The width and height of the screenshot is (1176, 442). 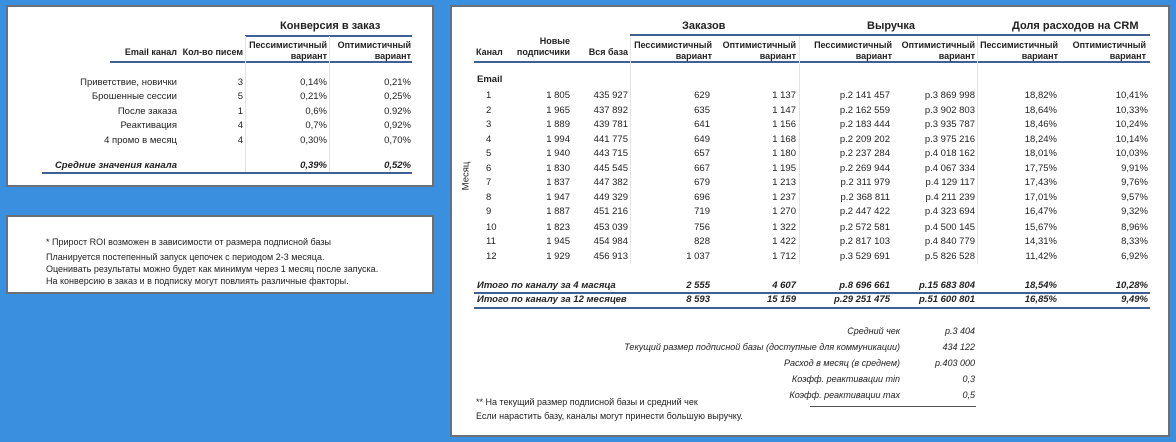 I want to click on conversion-opt: 0,92%, so click(x=397, y=125).